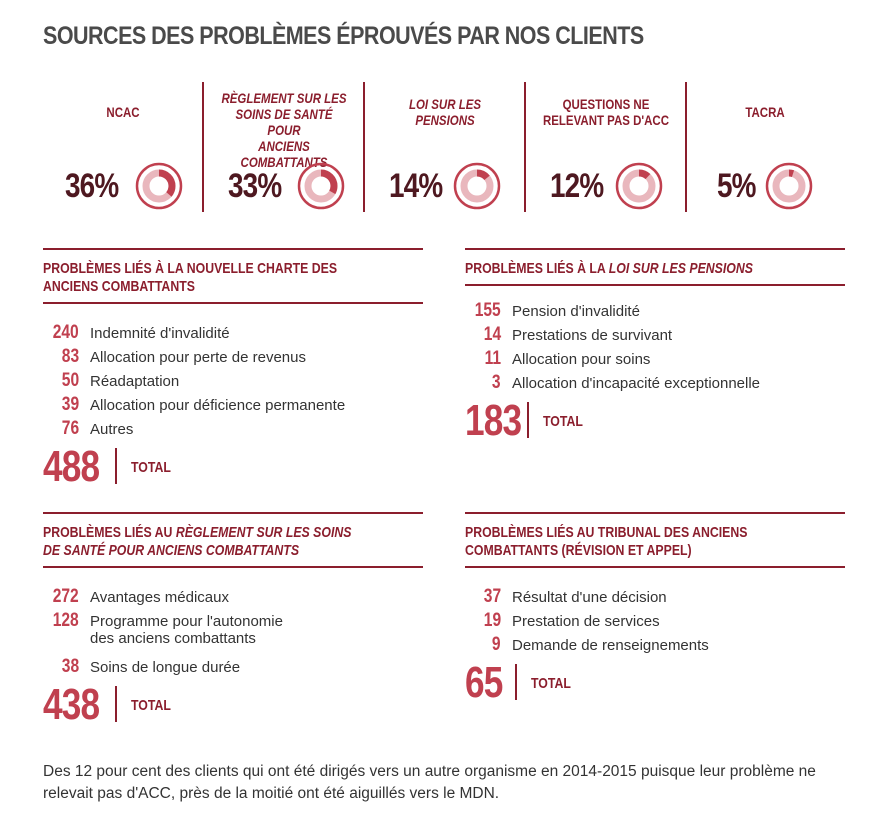 This screenshot has height=815, width=875. I want to click on section-heading-italic: RÈGLEMENT SUR LES SOINS, so click(263, 532).